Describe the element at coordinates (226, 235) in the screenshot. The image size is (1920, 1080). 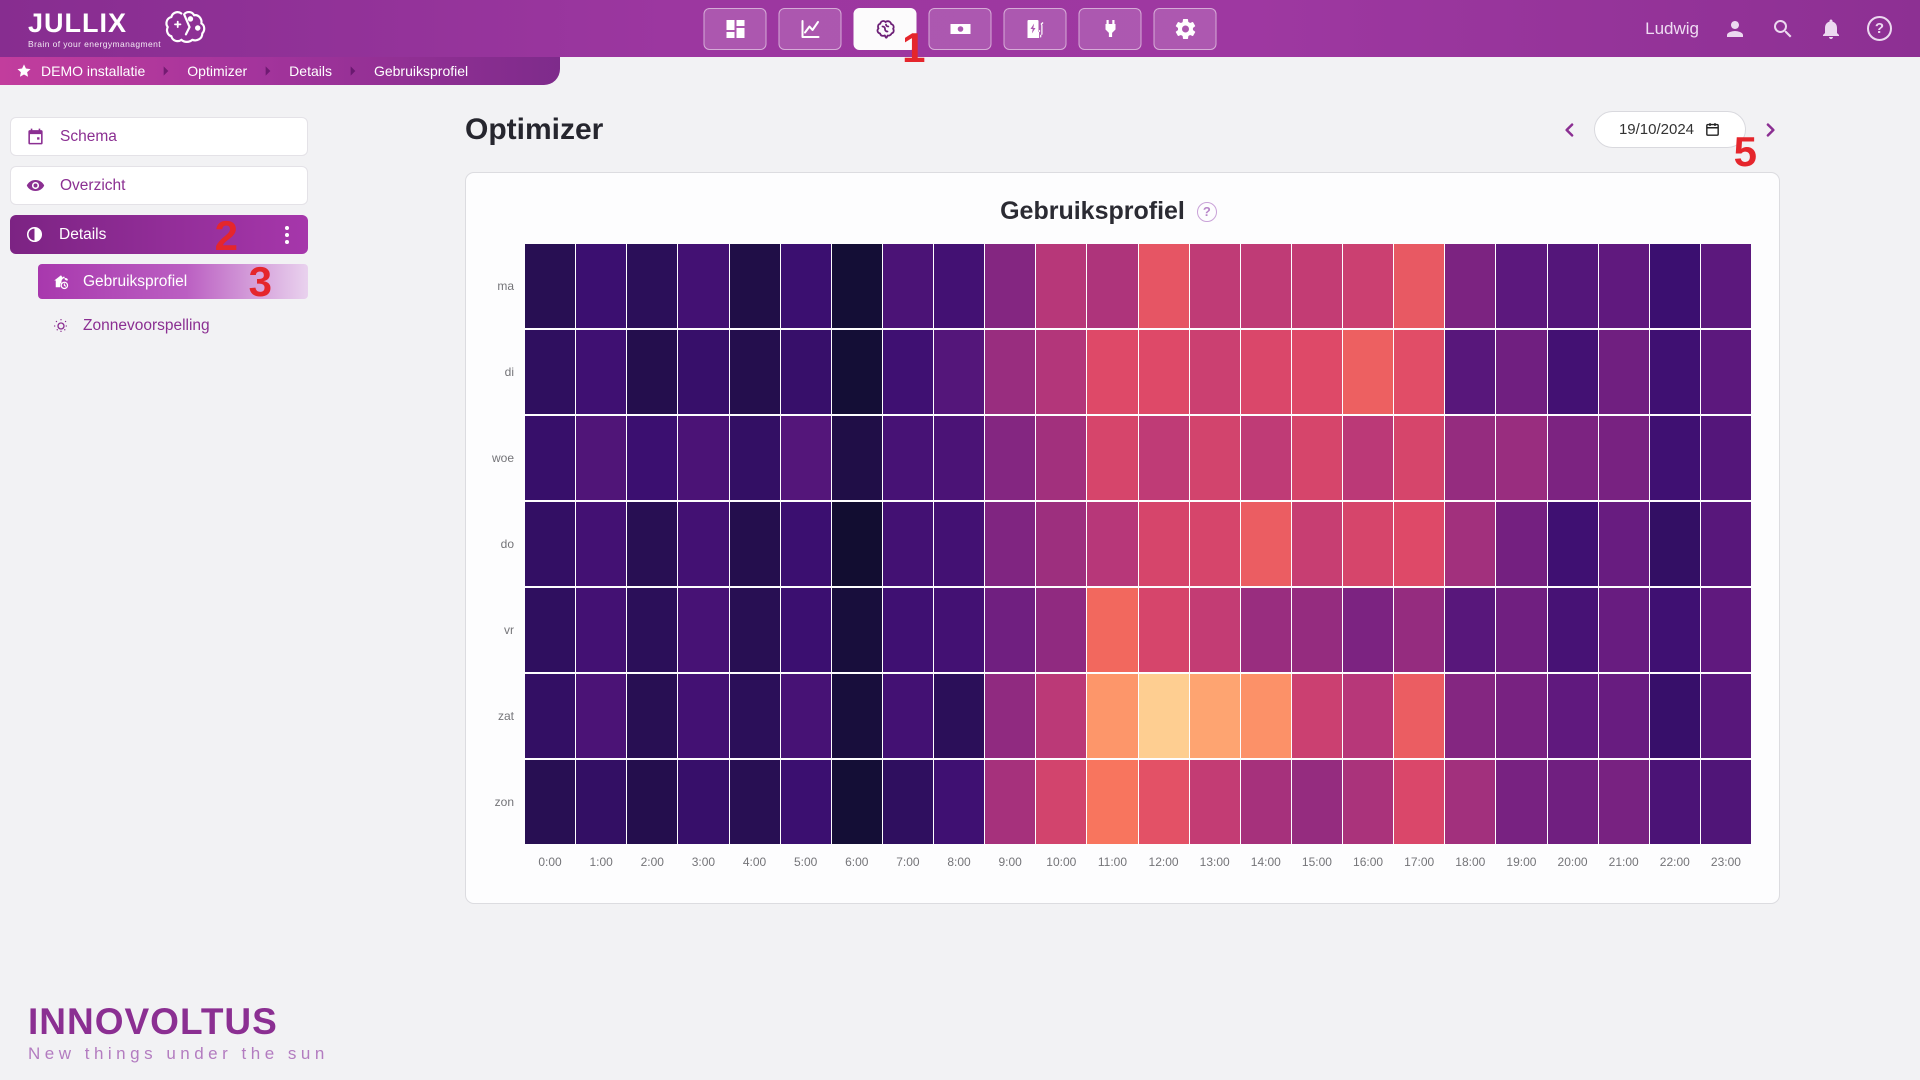
I see `step-annotation-2: 2` at that location.